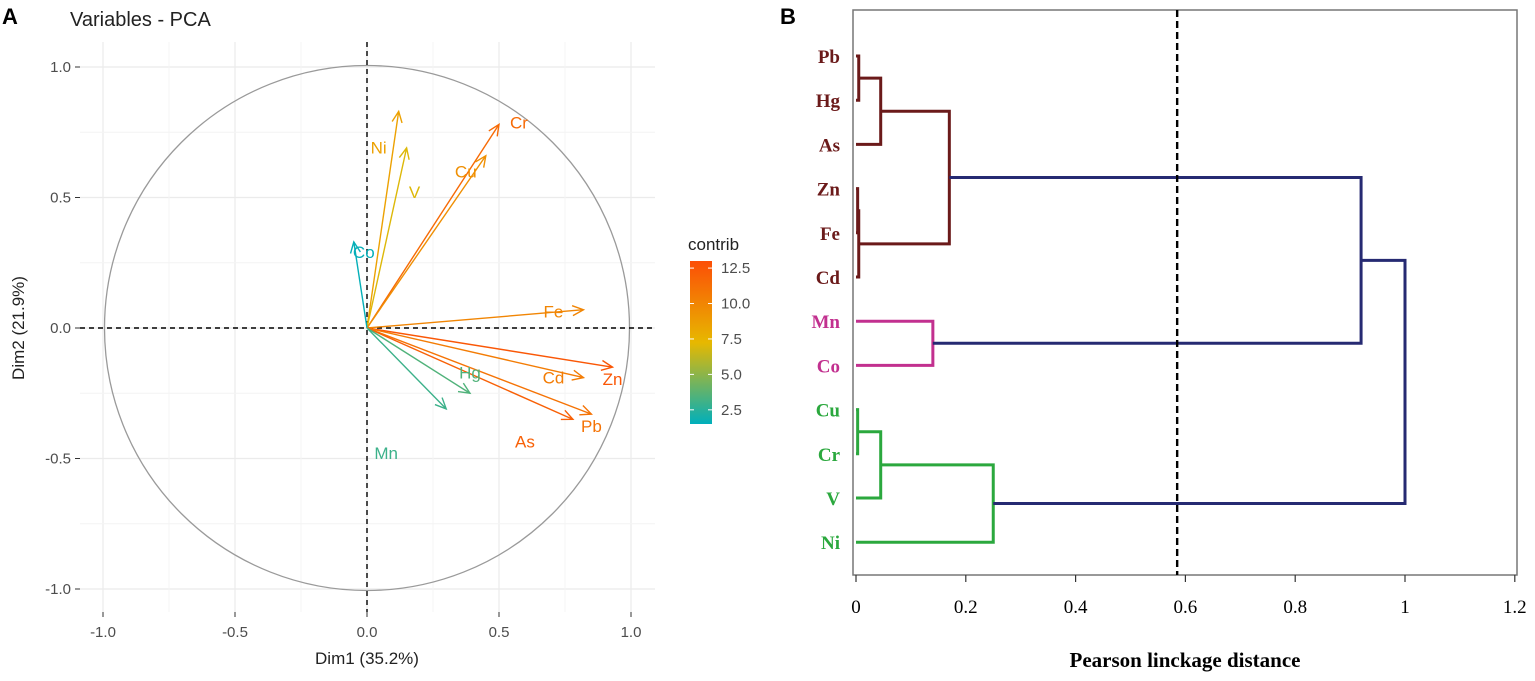 Image resolution: width=1535 pixels, height=681 pixels. I want to click on dendrogram-x-tick-label: 1.2, so click(1515, 607).